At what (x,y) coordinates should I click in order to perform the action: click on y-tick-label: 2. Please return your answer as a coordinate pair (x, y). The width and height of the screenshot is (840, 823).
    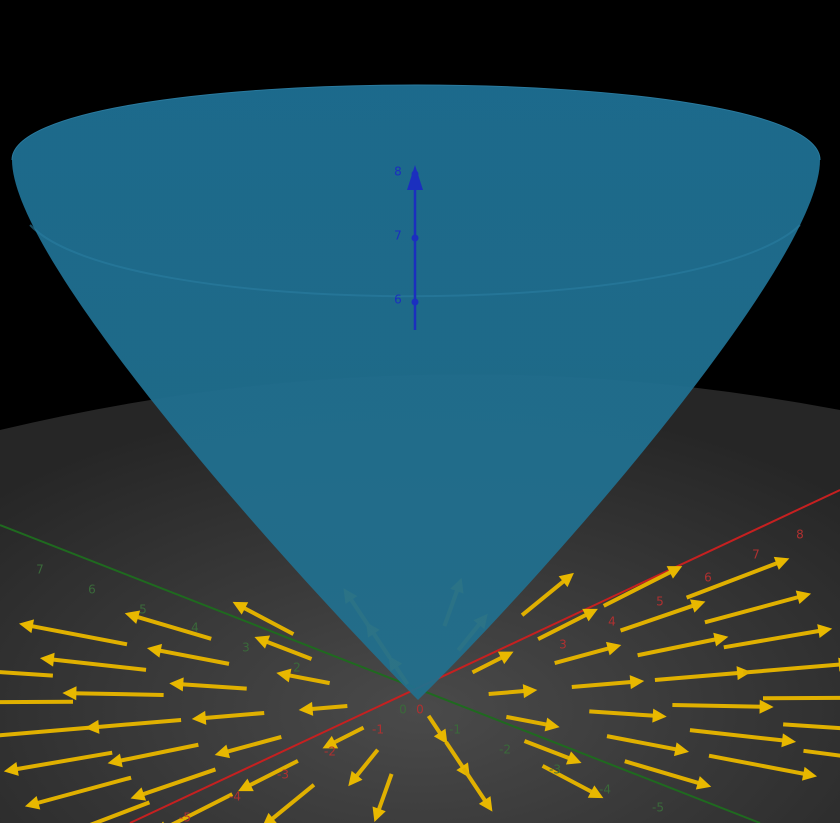
    Looking at the image, I should click on (297, 668).